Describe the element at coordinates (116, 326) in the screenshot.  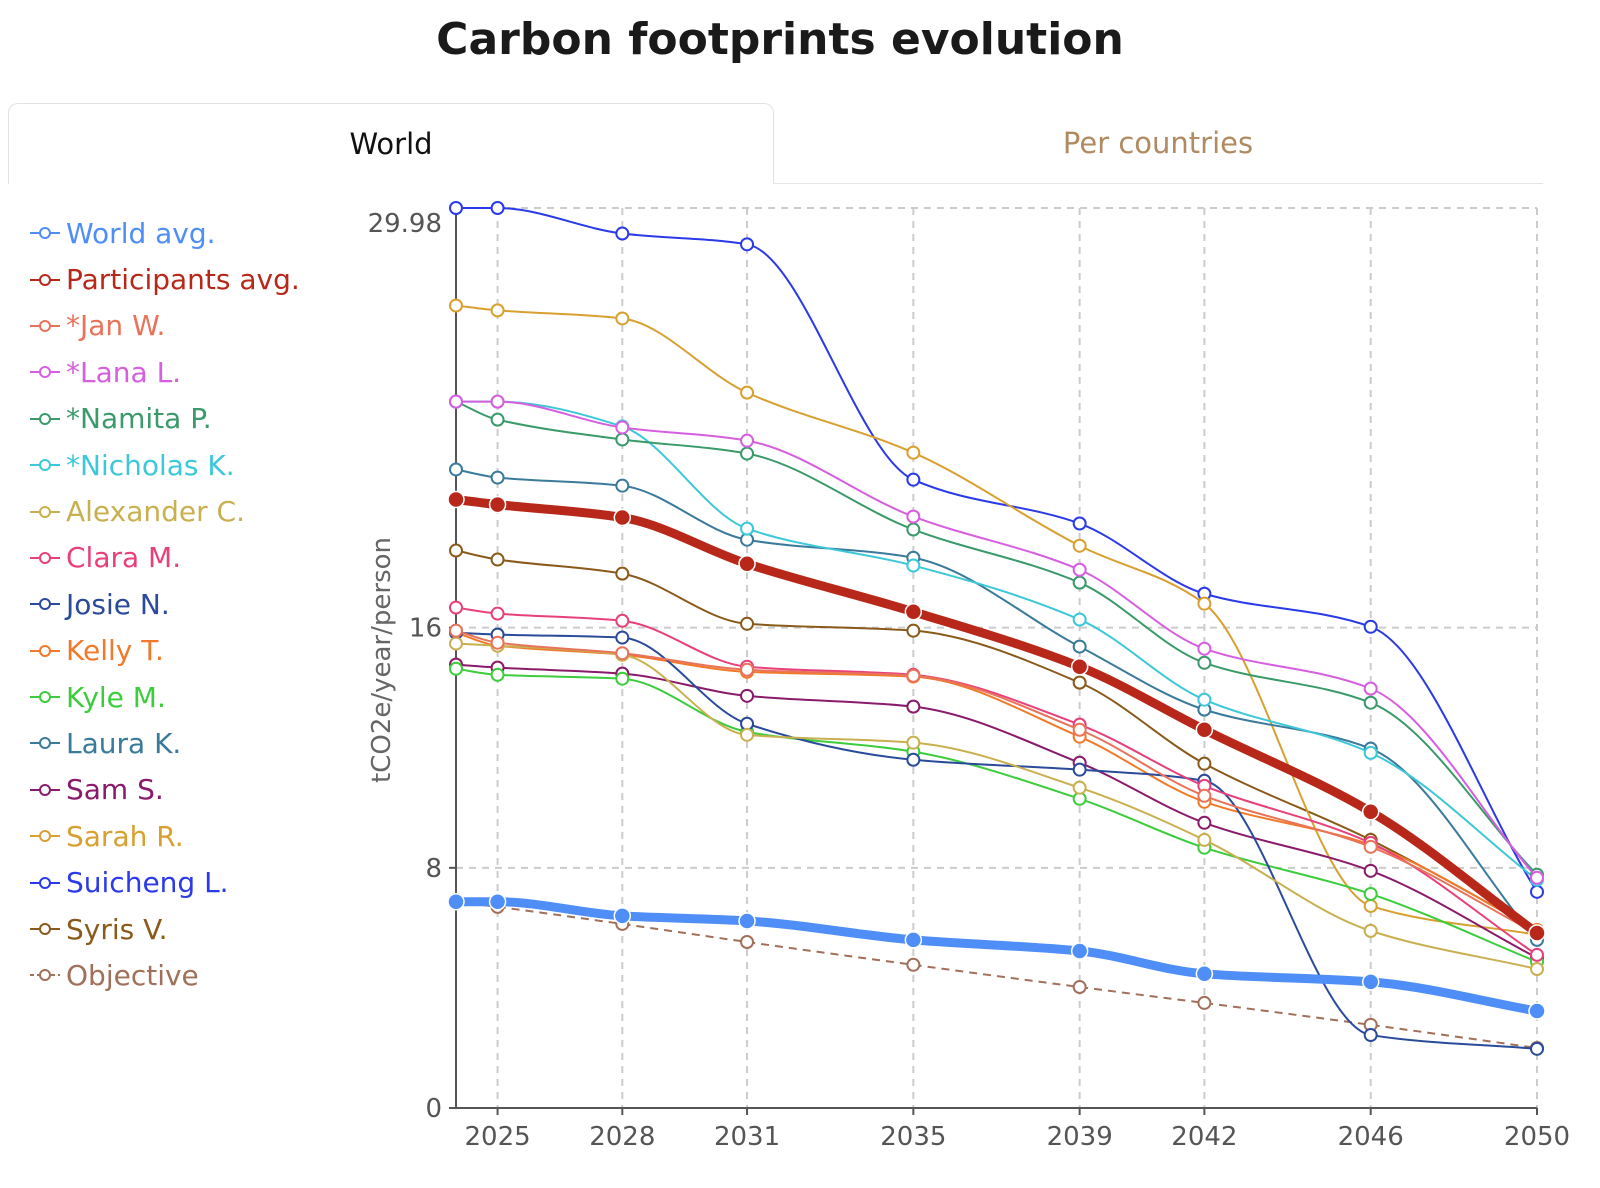
I see `legend-label: *Jan W.` at that location.